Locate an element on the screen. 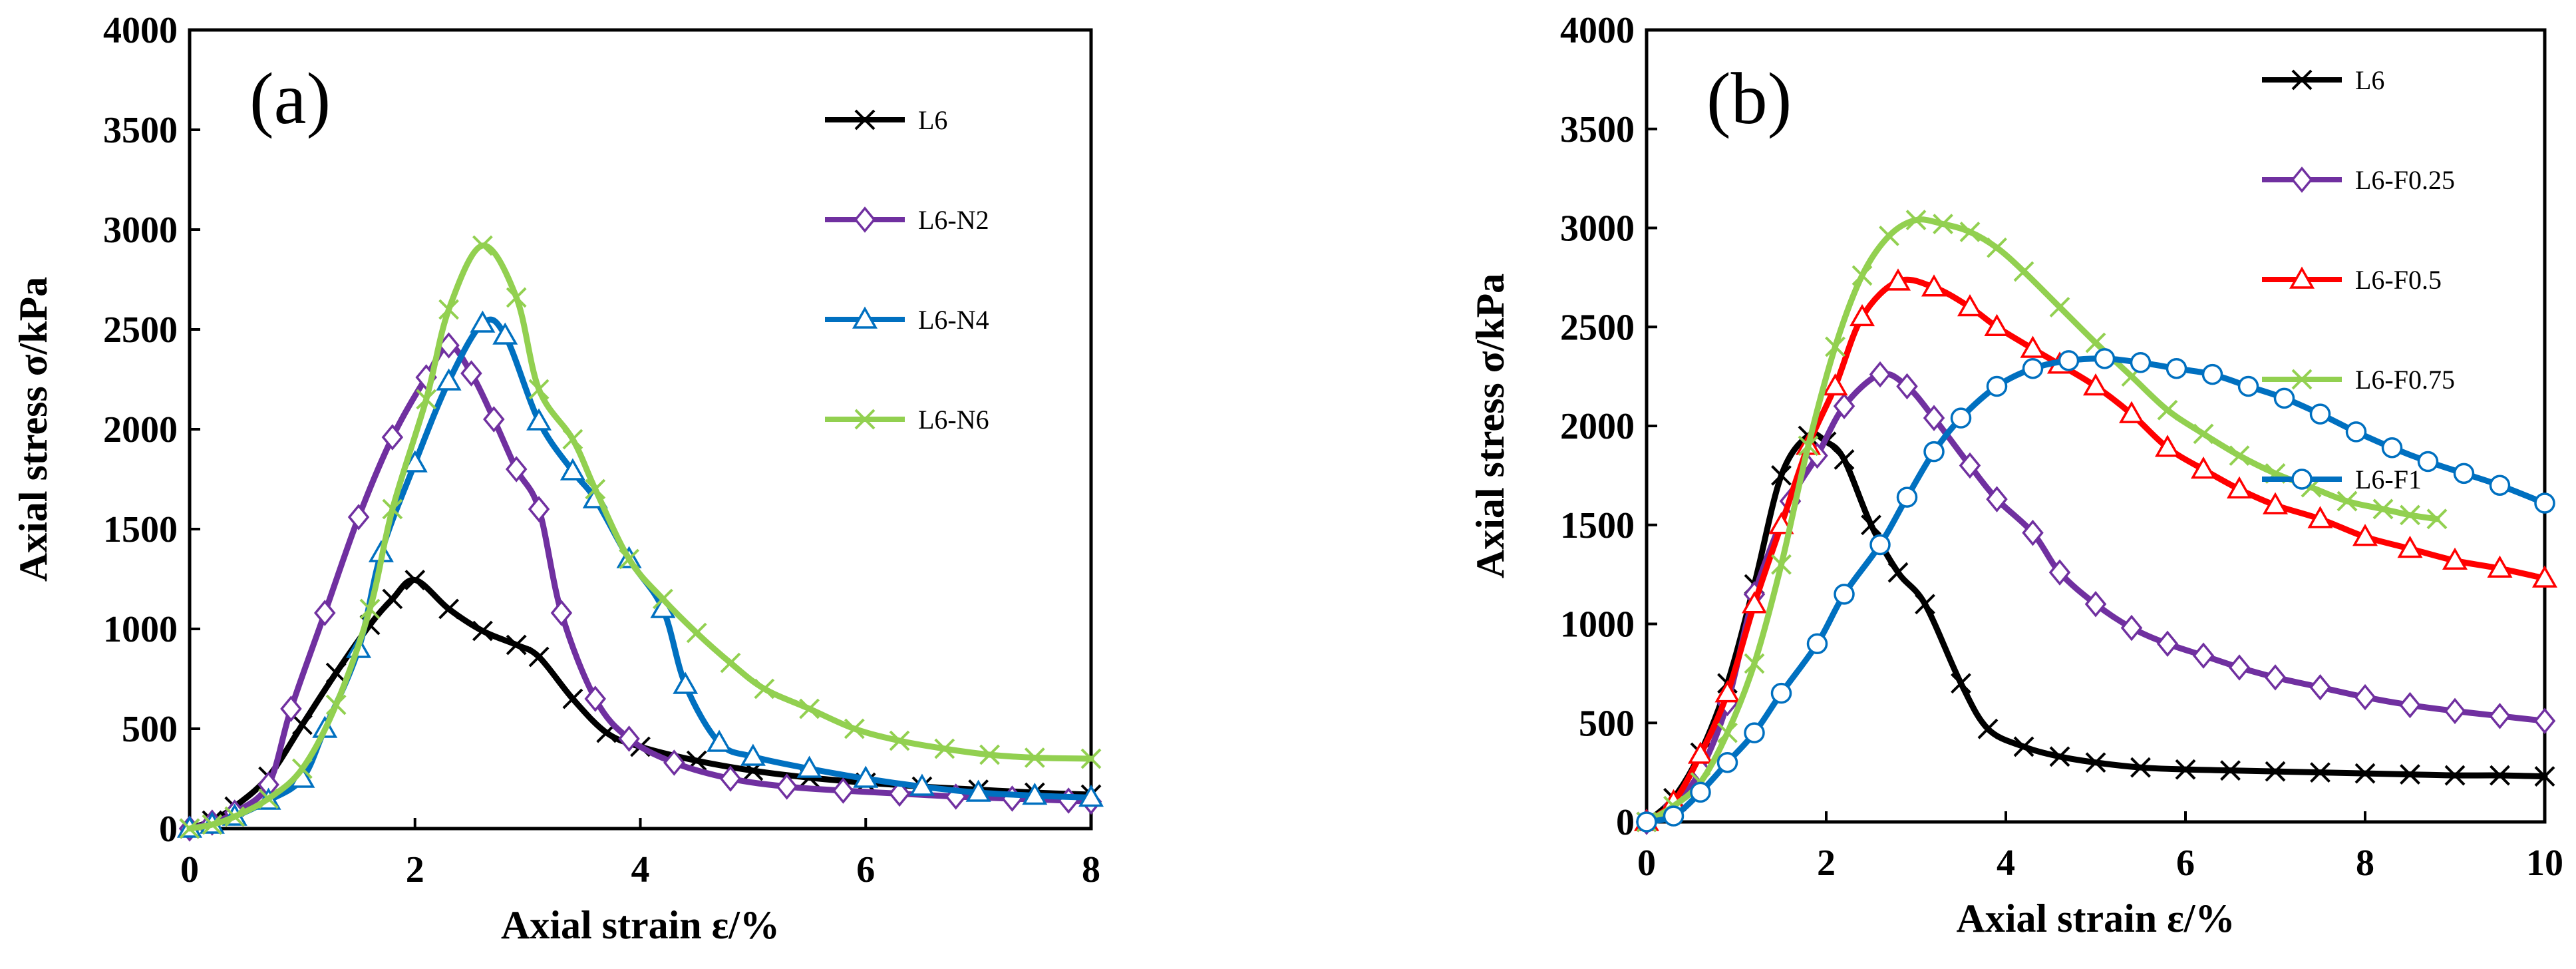 Image resolution: width=2576 pixels, height=969 pixels. x-tick-label: 2 is located at coordinates (1826, 863).